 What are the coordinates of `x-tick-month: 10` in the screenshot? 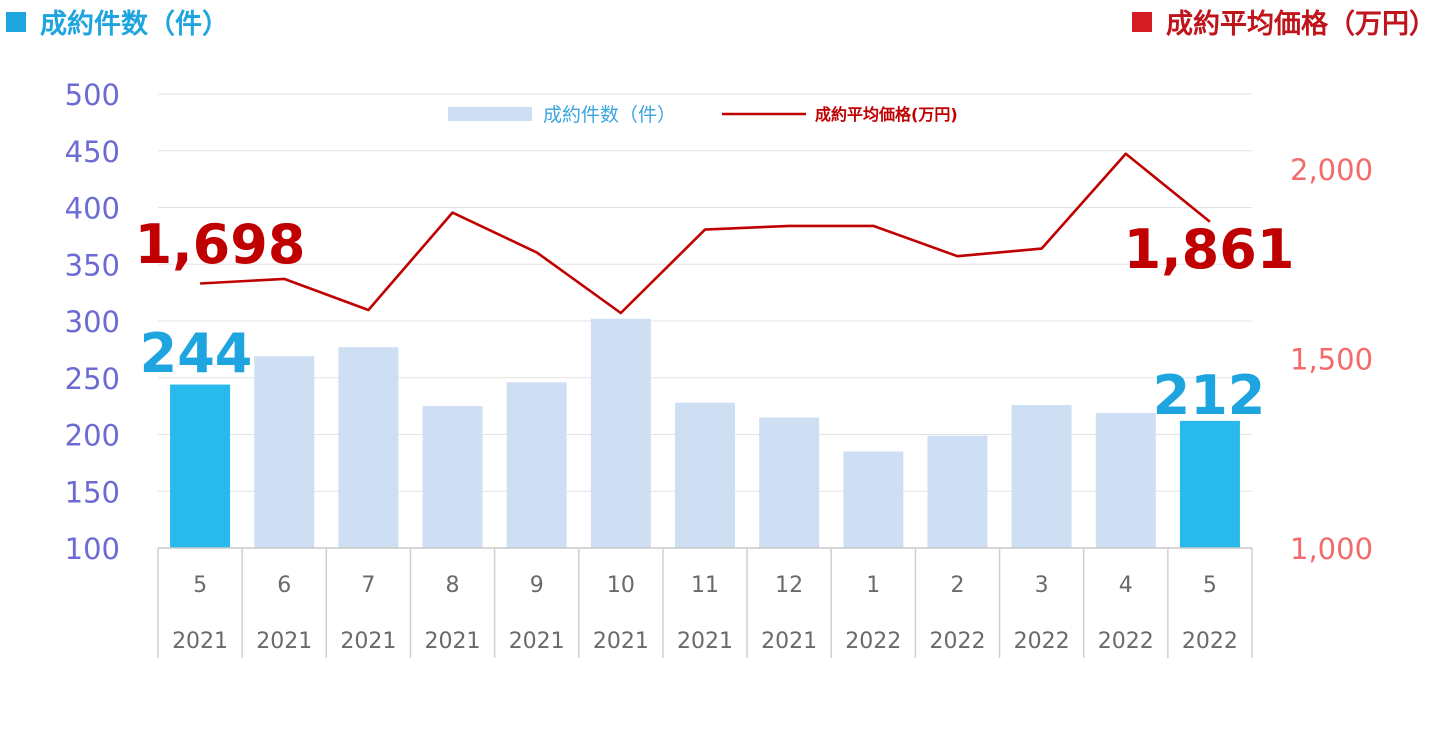 It's located at (621, 585).